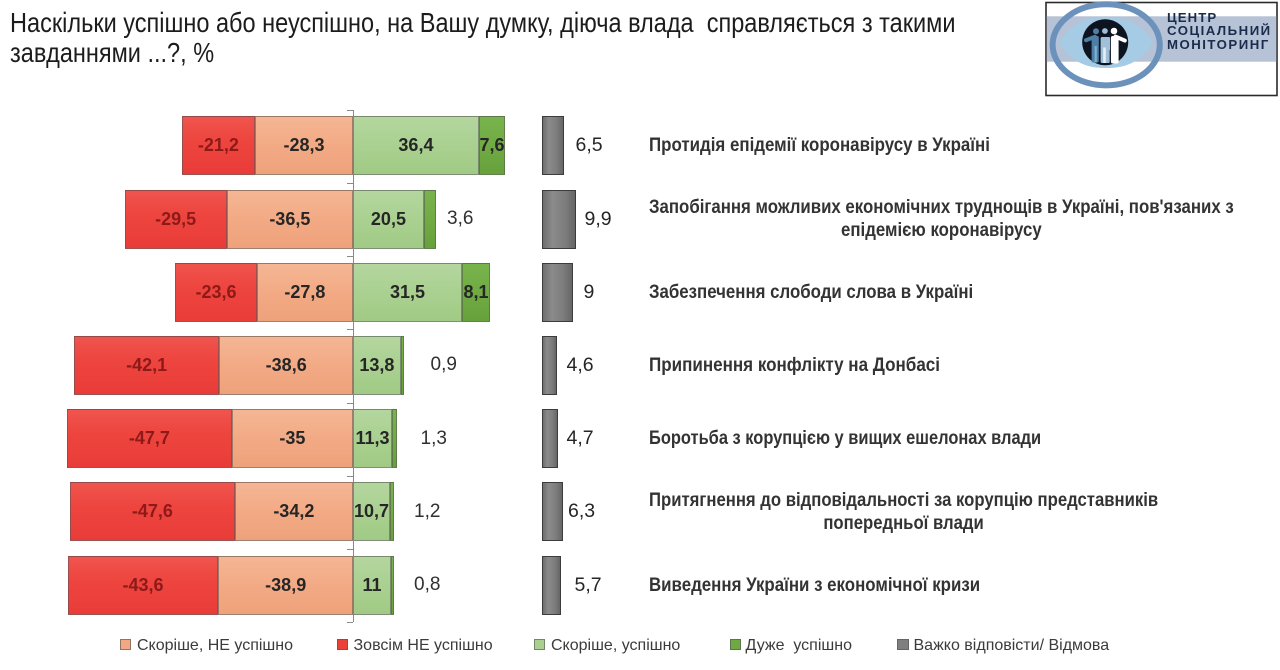 This screenshot has height=670, width=1280. What do you see at coordinates (1192, 17) in the screenshot?
I see `svg-text: ЦЕНТР` at bounding box center [1192, 17].